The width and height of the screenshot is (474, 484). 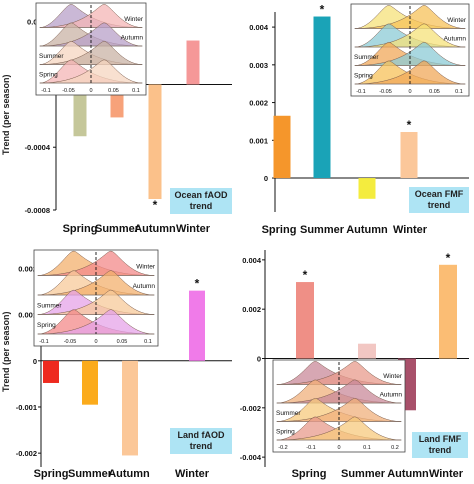 What do you see at coordinates (282, 448) in the screenshot?
I see `inset-tick-label: -0.2` at bounding box center [282, 448].